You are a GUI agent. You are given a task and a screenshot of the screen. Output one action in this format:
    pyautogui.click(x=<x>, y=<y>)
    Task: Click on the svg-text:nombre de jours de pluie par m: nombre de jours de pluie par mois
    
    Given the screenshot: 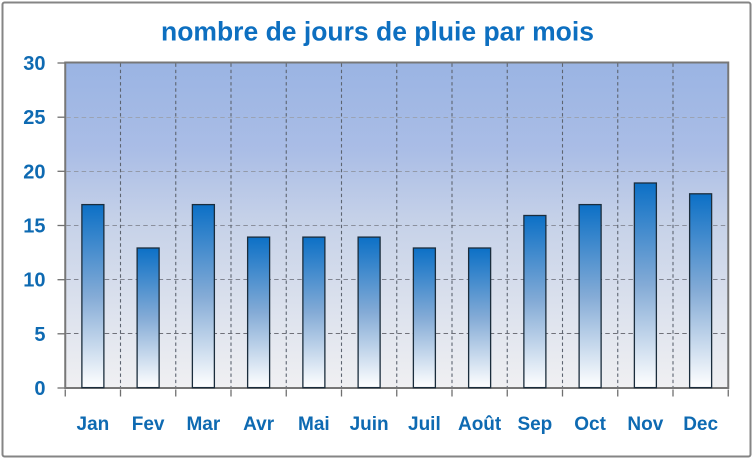 What is the action you would take?
    pyautogui.click(x=377, y=32)
    